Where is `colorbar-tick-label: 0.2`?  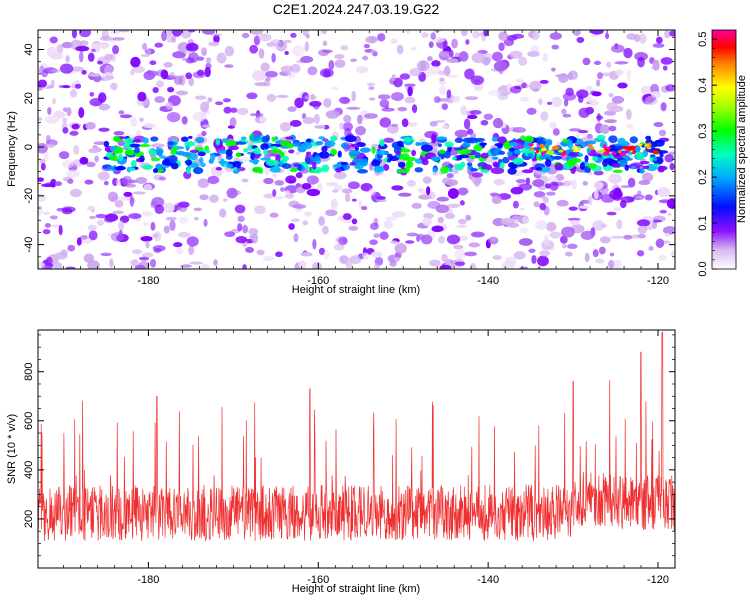
colorbar-tick-label: 0.2 is located at coordinates (703, 176).